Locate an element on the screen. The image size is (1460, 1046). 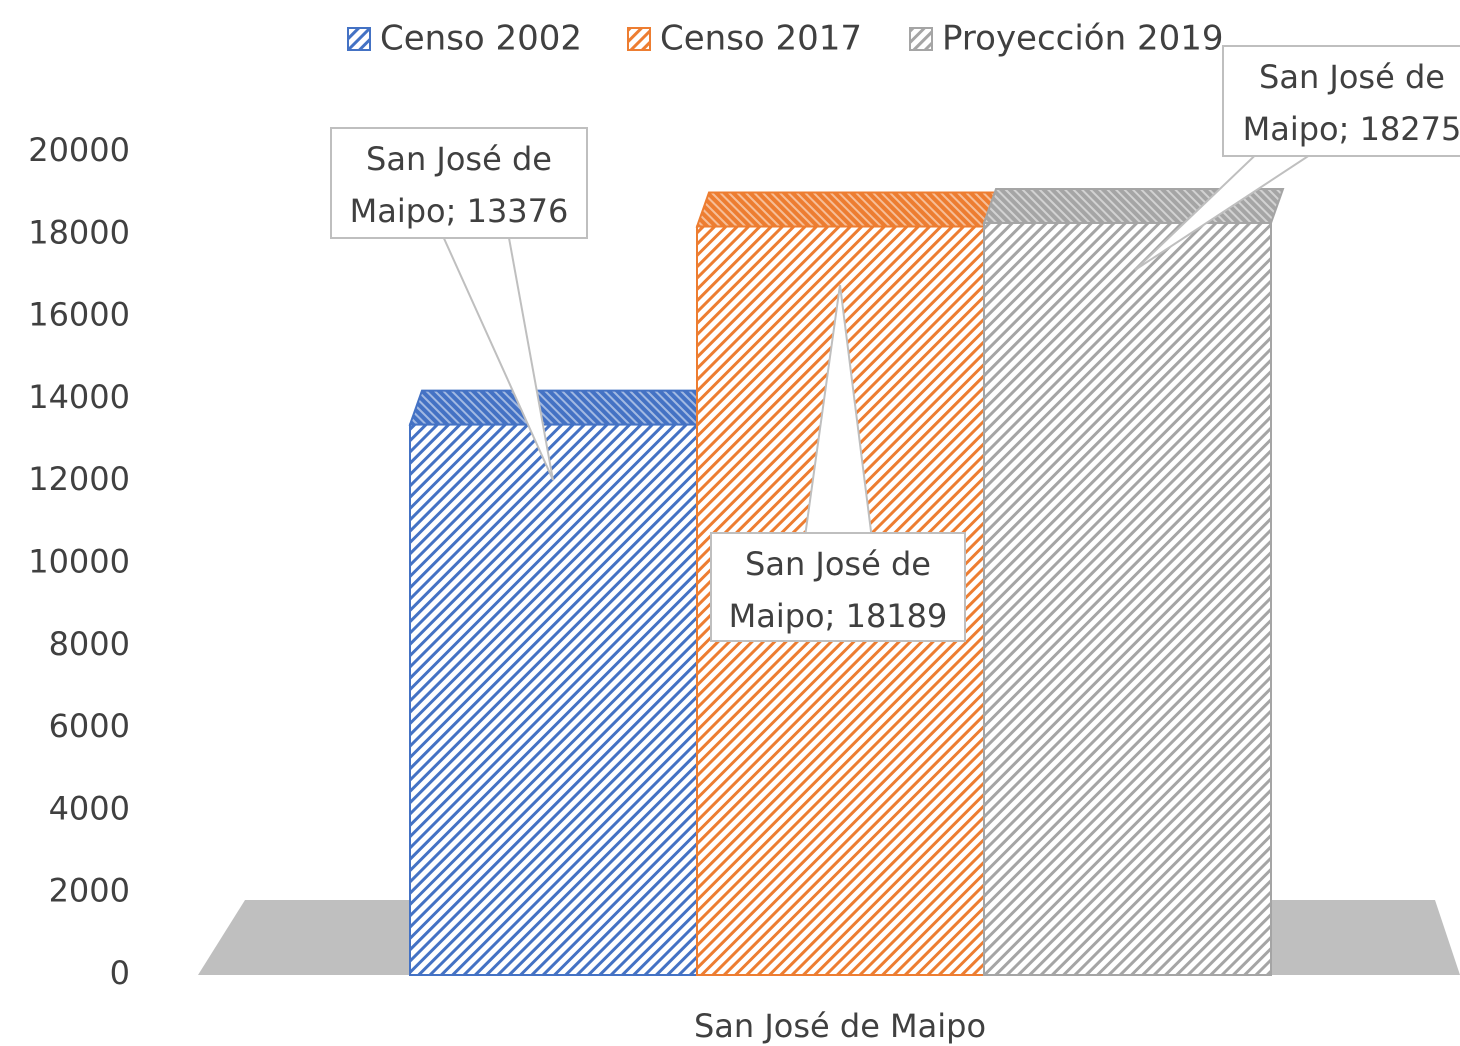
y-tick-label: 8000 is located at coordinates (89, 644).